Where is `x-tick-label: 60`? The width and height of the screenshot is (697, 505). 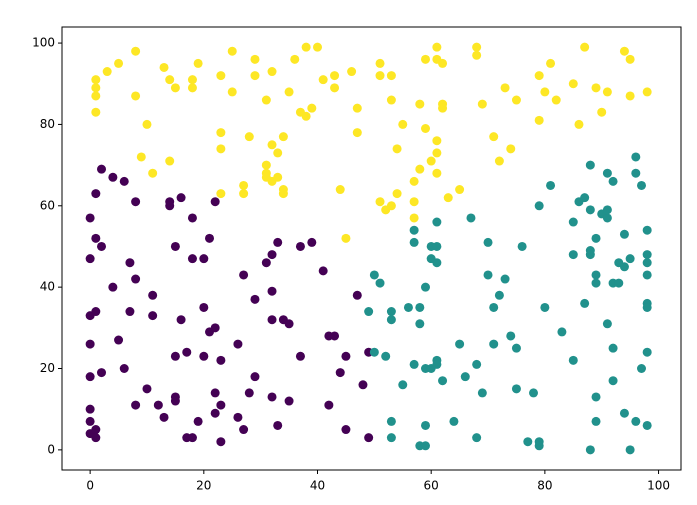 x-tick-label: 60 is located at coordinates (431, 486).